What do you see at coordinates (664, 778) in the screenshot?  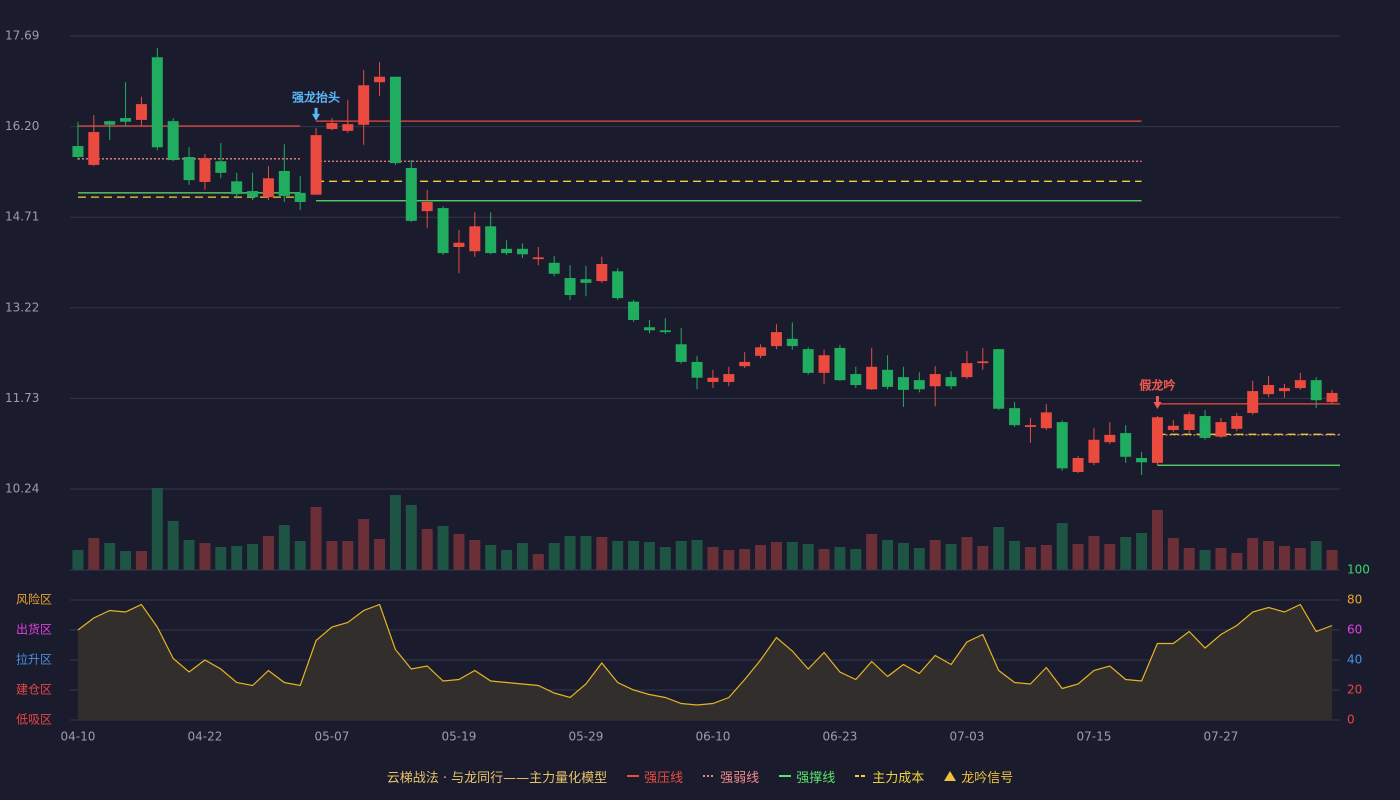 I see `legend-label: 强压线` at bounding box center [664, 778].